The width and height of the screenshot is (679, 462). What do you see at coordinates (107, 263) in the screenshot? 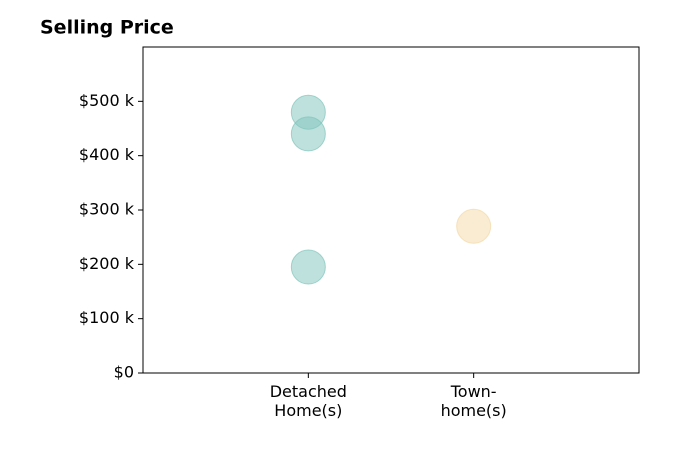
I see `y-tick-label: $200 k` at bounding box center [107, 263].